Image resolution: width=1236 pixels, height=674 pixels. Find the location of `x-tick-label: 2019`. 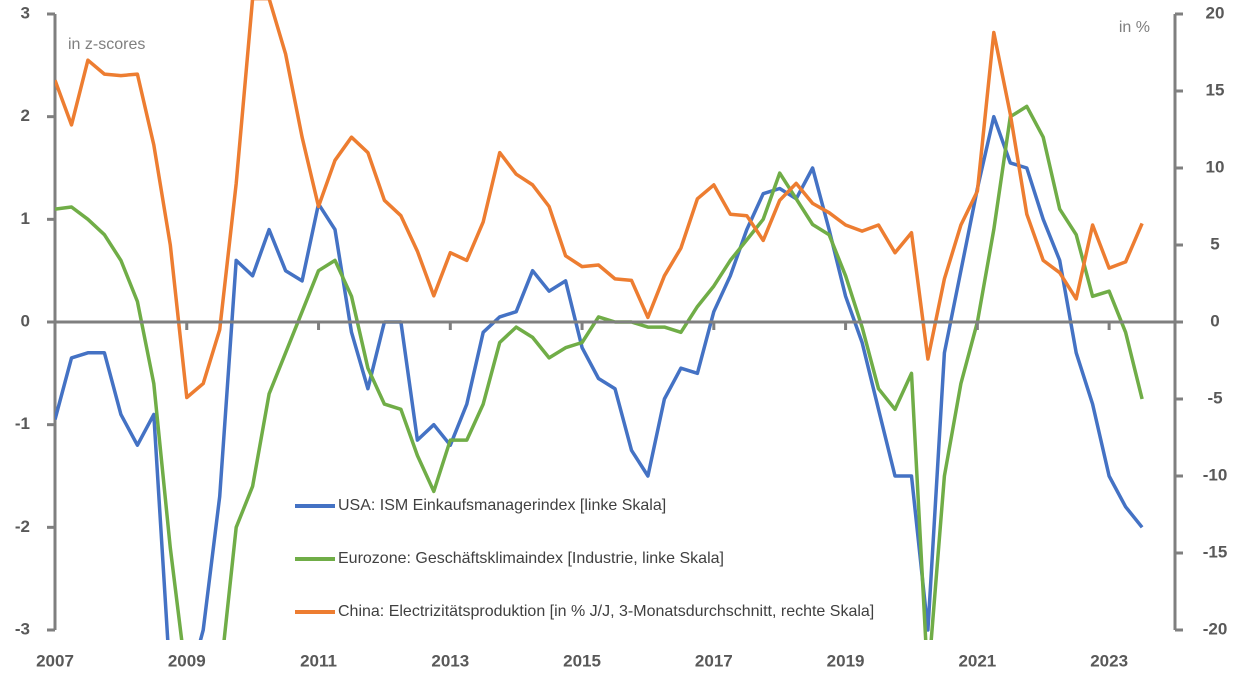

x-tick-label: 2019 is located at coordinates (846, 660).